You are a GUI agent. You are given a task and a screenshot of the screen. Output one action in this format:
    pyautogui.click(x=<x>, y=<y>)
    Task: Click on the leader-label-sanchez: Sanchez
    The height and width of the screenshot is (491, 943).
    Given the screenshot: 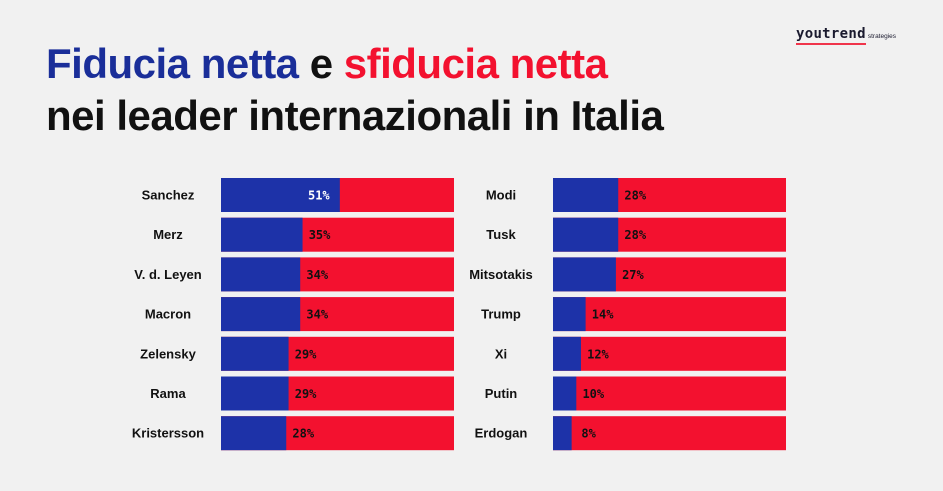 What is the action you would take?
    pyautogui.click(x=168, y=195)
    